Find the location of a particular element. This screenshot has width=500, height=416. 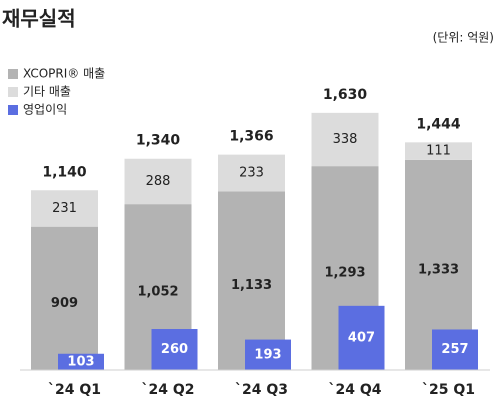

profit-label: 257 is located at coordinates (454, 349).